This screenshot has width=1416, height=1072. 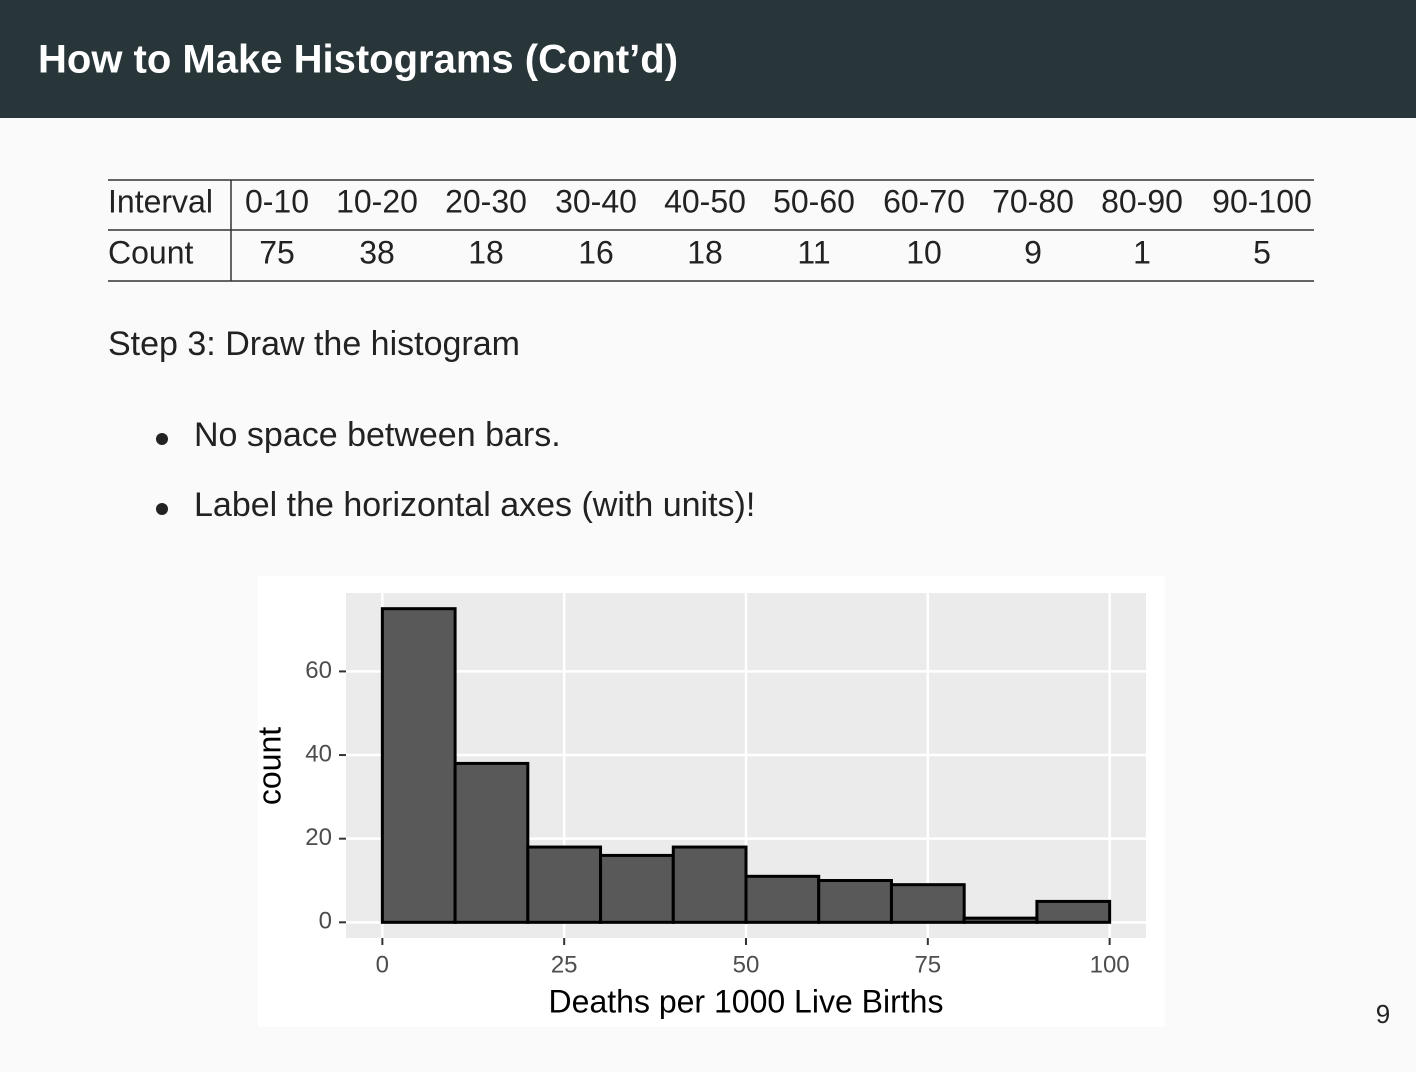 I want to click on slide-title: How to Make Histograms (Cont’d), so click(x=358, y=60).